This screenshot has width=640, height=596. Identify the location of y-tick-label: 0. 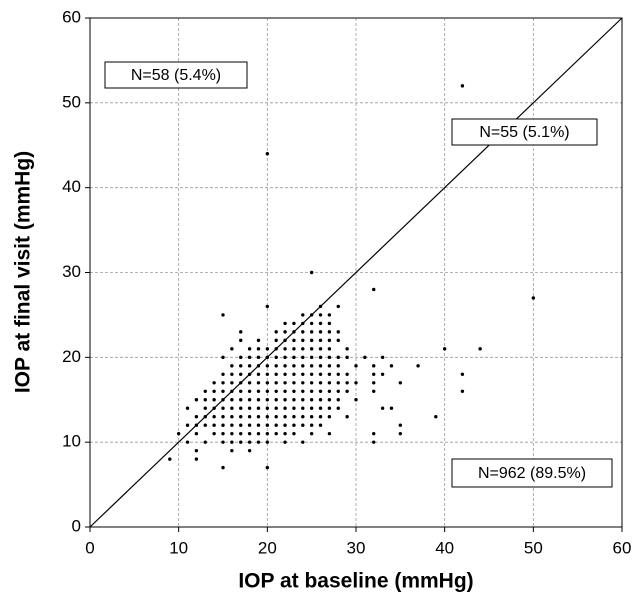
(76, 525).